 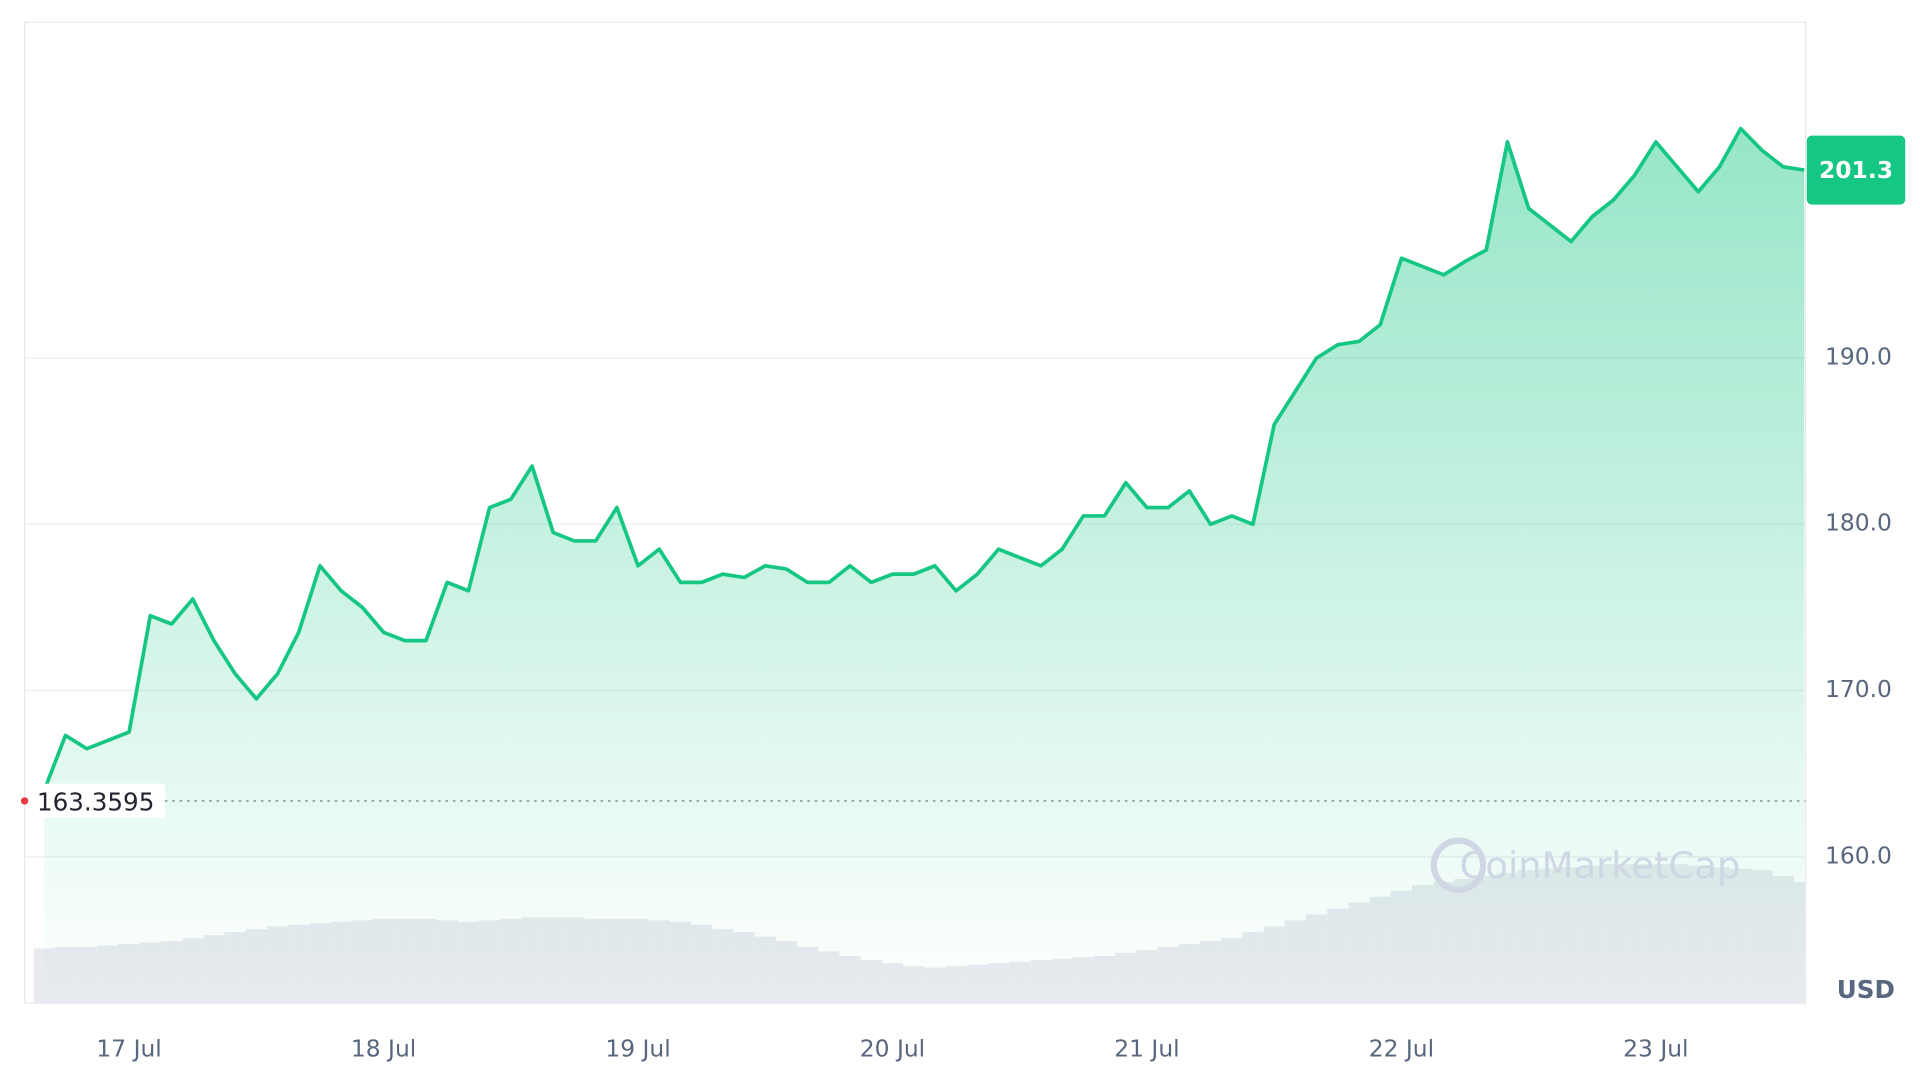 What do you see at coordinates (1401, 1048) in the screenshot?
I see `x-tick-label: 22 Jul` at bounding box center [1401, 1048].